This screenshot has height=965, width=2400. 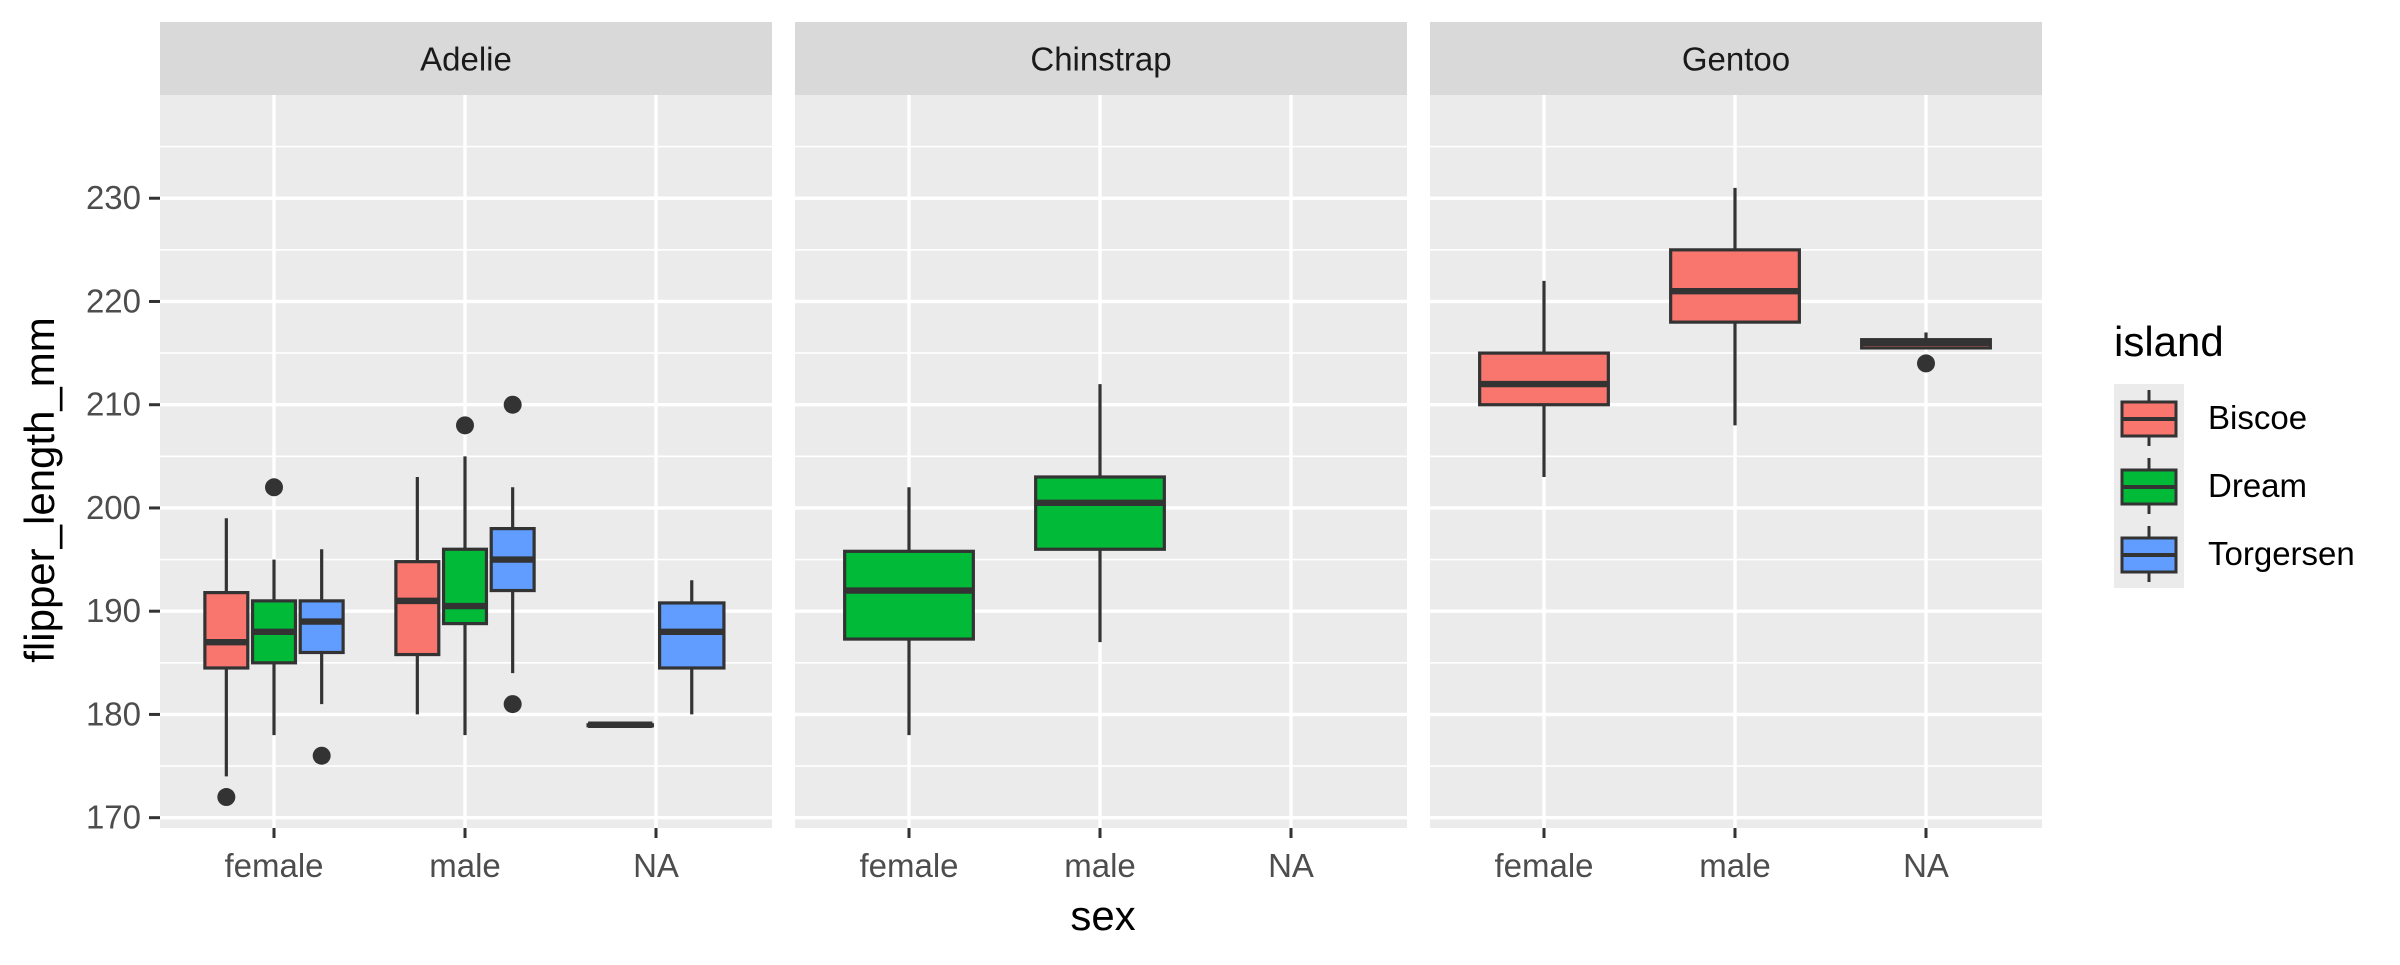 What do you see at coordinates (2169, 341) in the screenshot?
I see `legend-title: island` at bounding box center [2169, 341].